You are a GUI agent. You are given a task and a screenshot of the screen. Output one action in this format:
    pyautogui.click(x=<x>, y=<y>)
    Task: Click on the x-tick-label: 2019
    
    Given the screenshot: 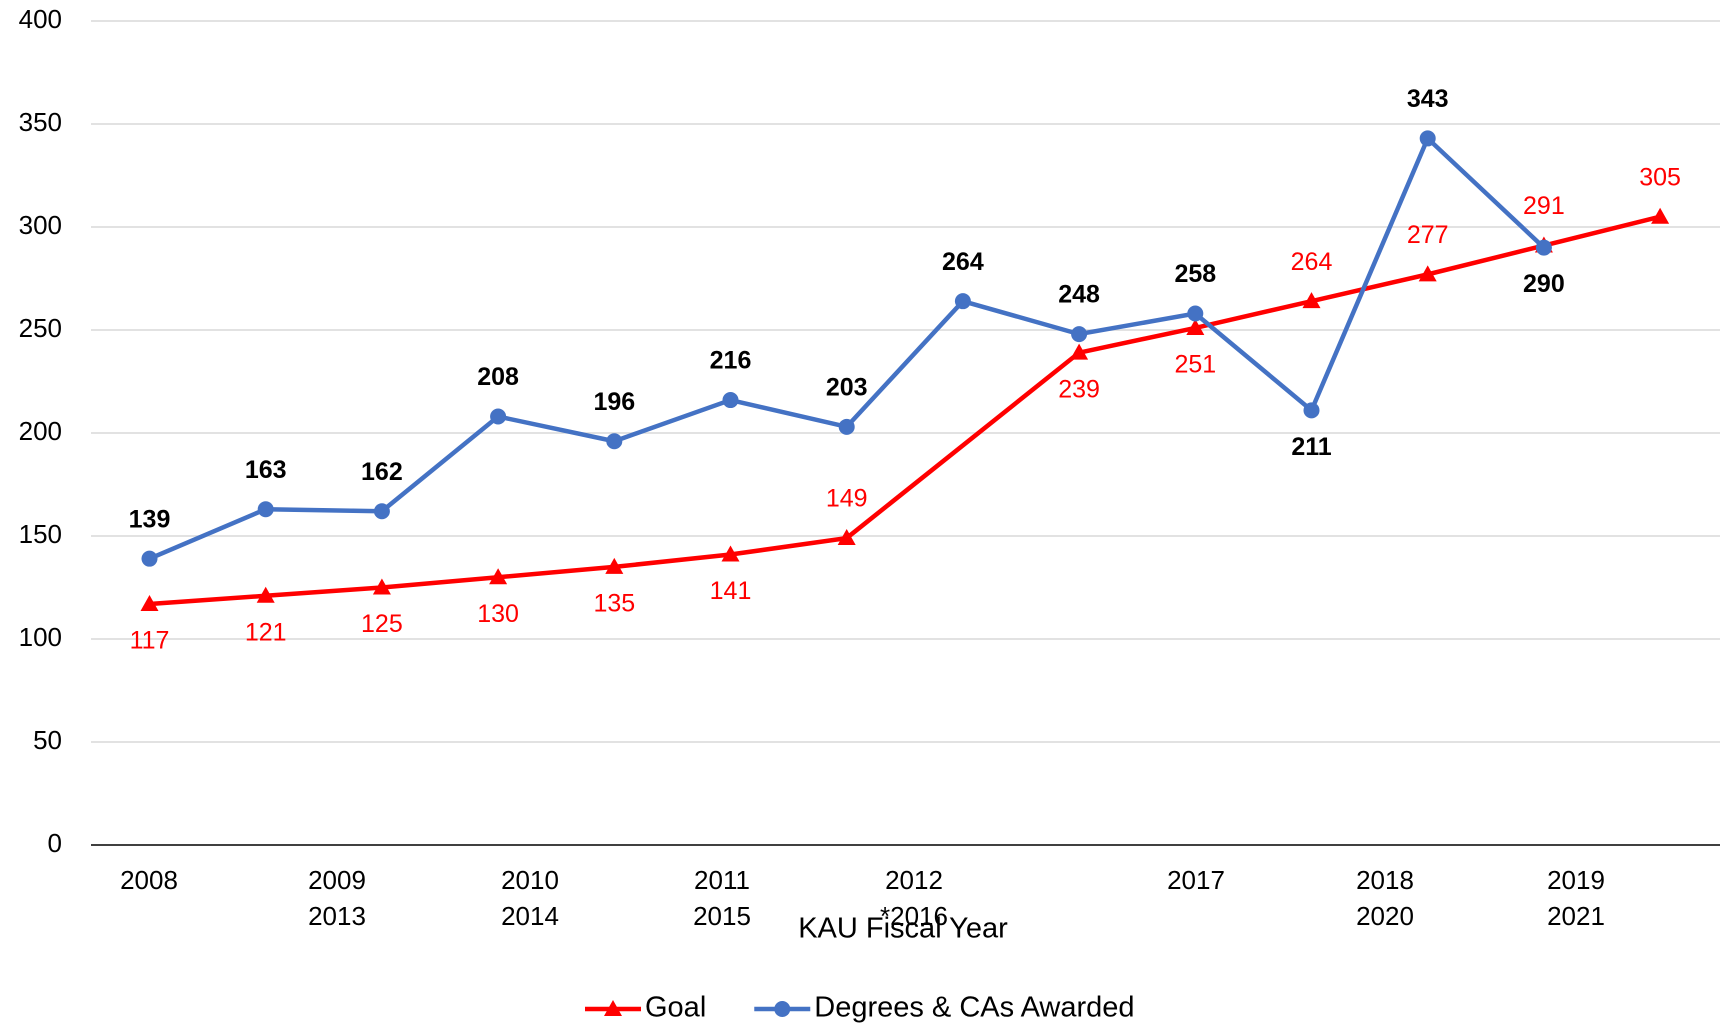 What is the action you would take?
    pyautogui.click(x=1576, y=880)
    